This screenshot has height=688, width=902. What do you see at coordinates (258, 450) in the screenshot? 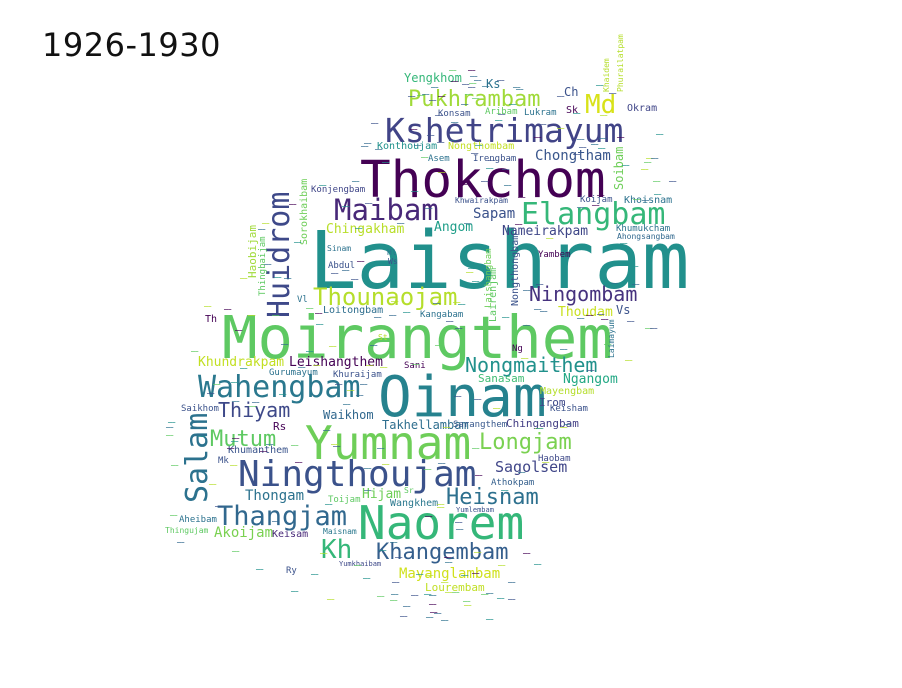
I see `word: Khumanthem` at bounding box center [258, 450].